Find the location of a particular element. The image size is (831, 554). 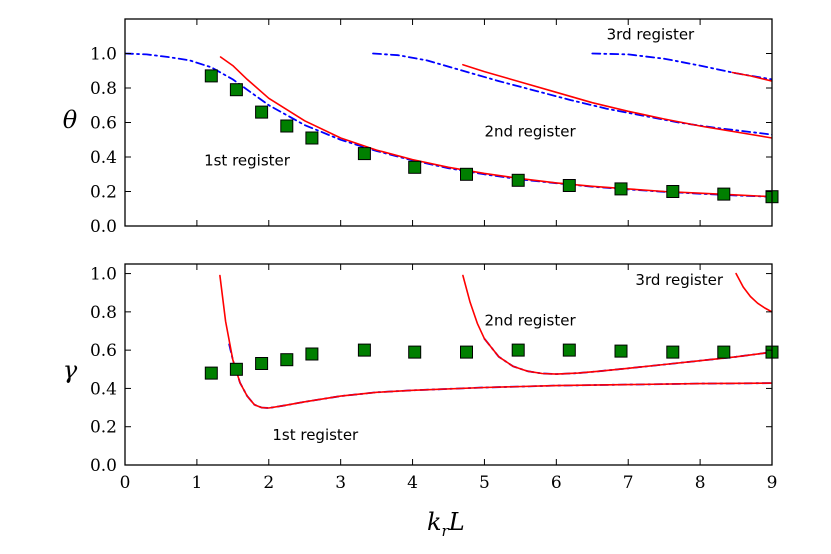

gamma-annotation: 3rd register is located at coordinates (679, 280).